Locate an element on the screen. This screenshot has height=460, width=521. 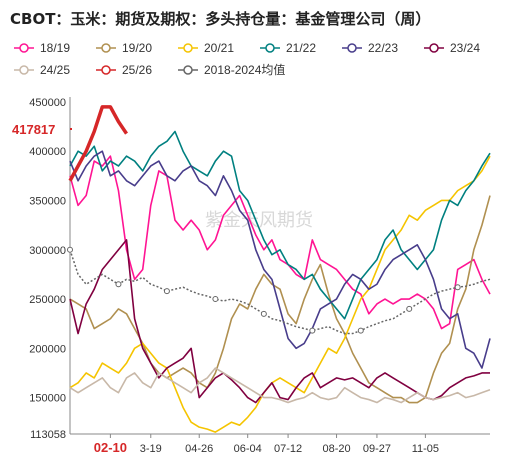
legend-label-23-24: 23/24 is located at coordinates (465, 48).